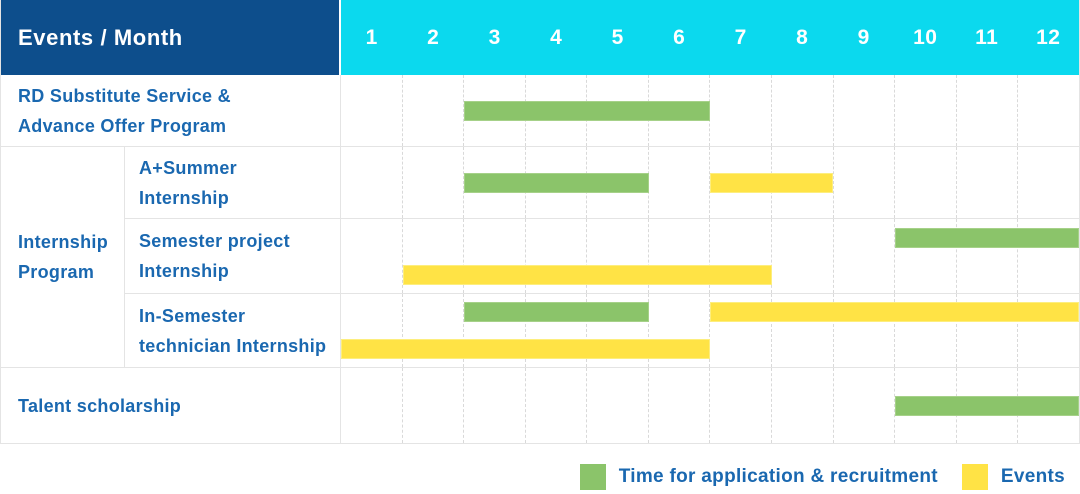 Image resolution: width=1080 pixels, height=494 pixels. Describe the element at coordinates (592, 477) in the screenshot. I see `legend-swatch-recruitment-icon` at that location.